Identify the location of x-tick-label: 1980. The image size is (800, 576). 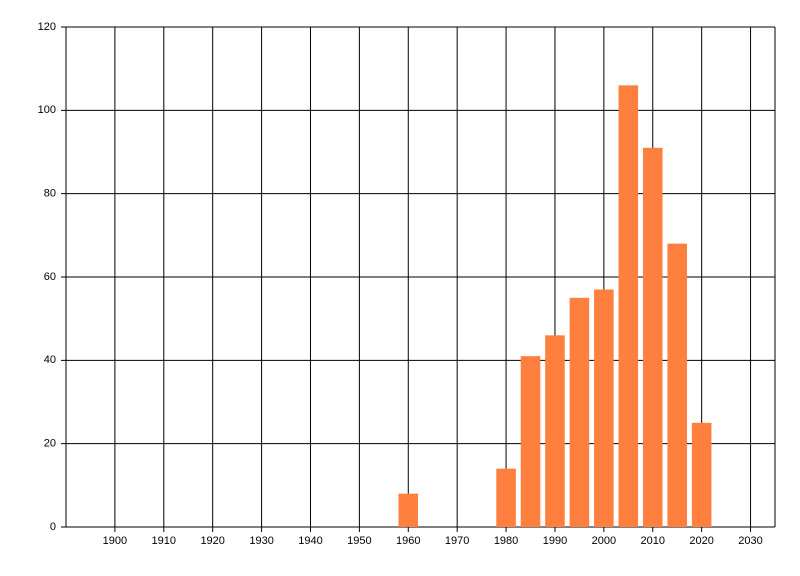
(506, 541).